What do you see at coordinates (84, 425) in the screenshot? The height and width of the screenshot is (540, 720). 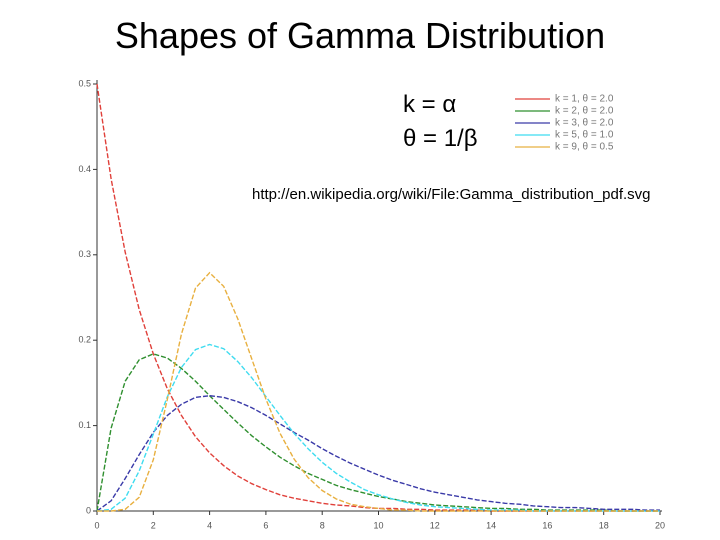 I see `y-tick-label: 0.1` at bounding box center [84, 425].